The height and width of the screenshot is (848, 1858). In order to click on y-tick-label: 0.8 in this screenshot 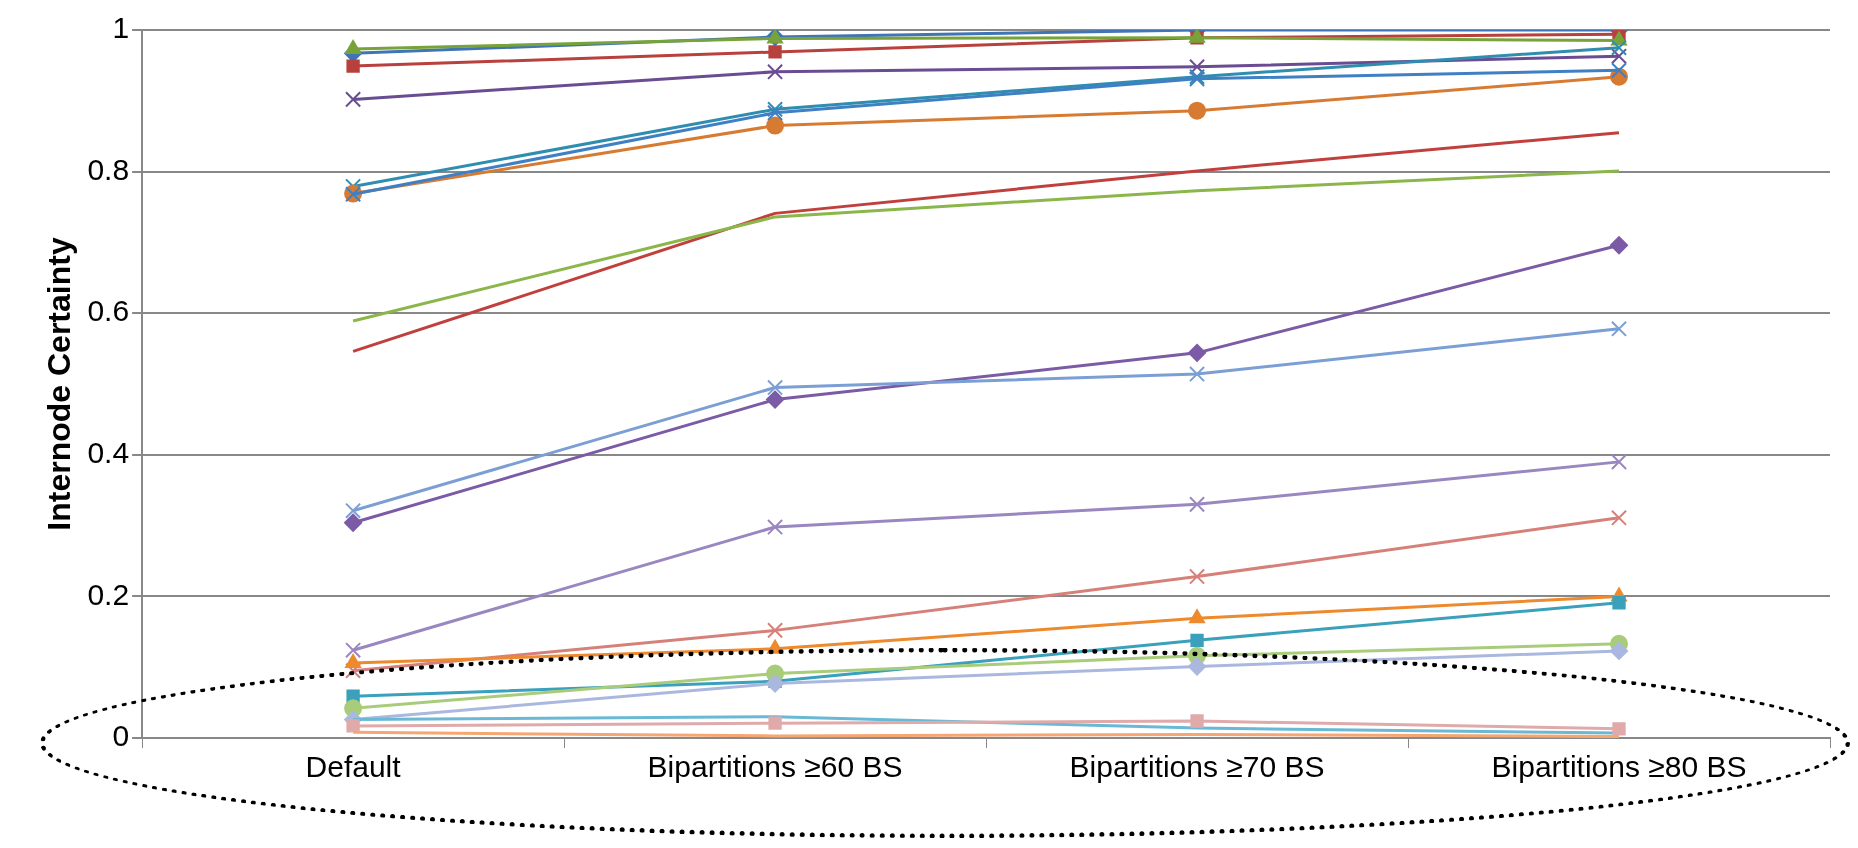, I will do `click(108, 169)`.